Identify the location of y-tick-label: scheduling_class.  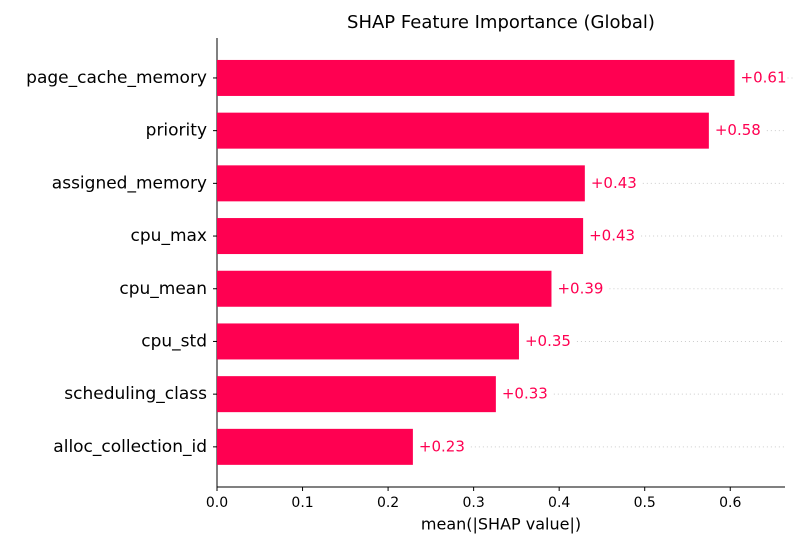
(135, 394).